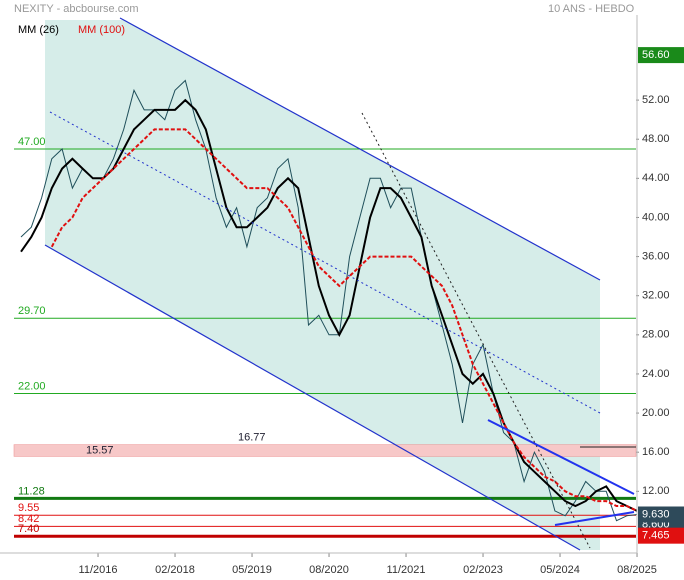 This screenshot has width=684, height=580. What do you see at coordinates (656, 452) in the screenshot?
I see `y-tick-label: 16.00` at bounding box center [656, 452].